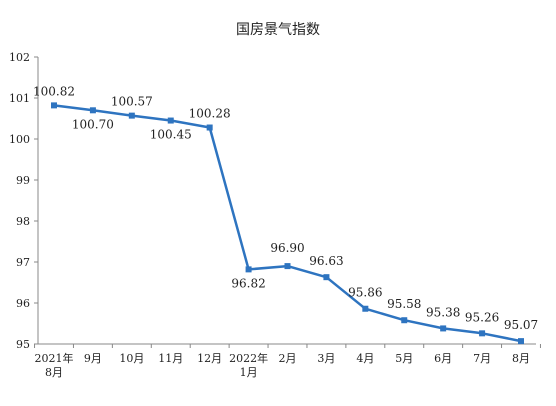 Image resolution: width=556 pixels, height=406 pixels. I want to click on data-label: 95.86, so click(365, 293).